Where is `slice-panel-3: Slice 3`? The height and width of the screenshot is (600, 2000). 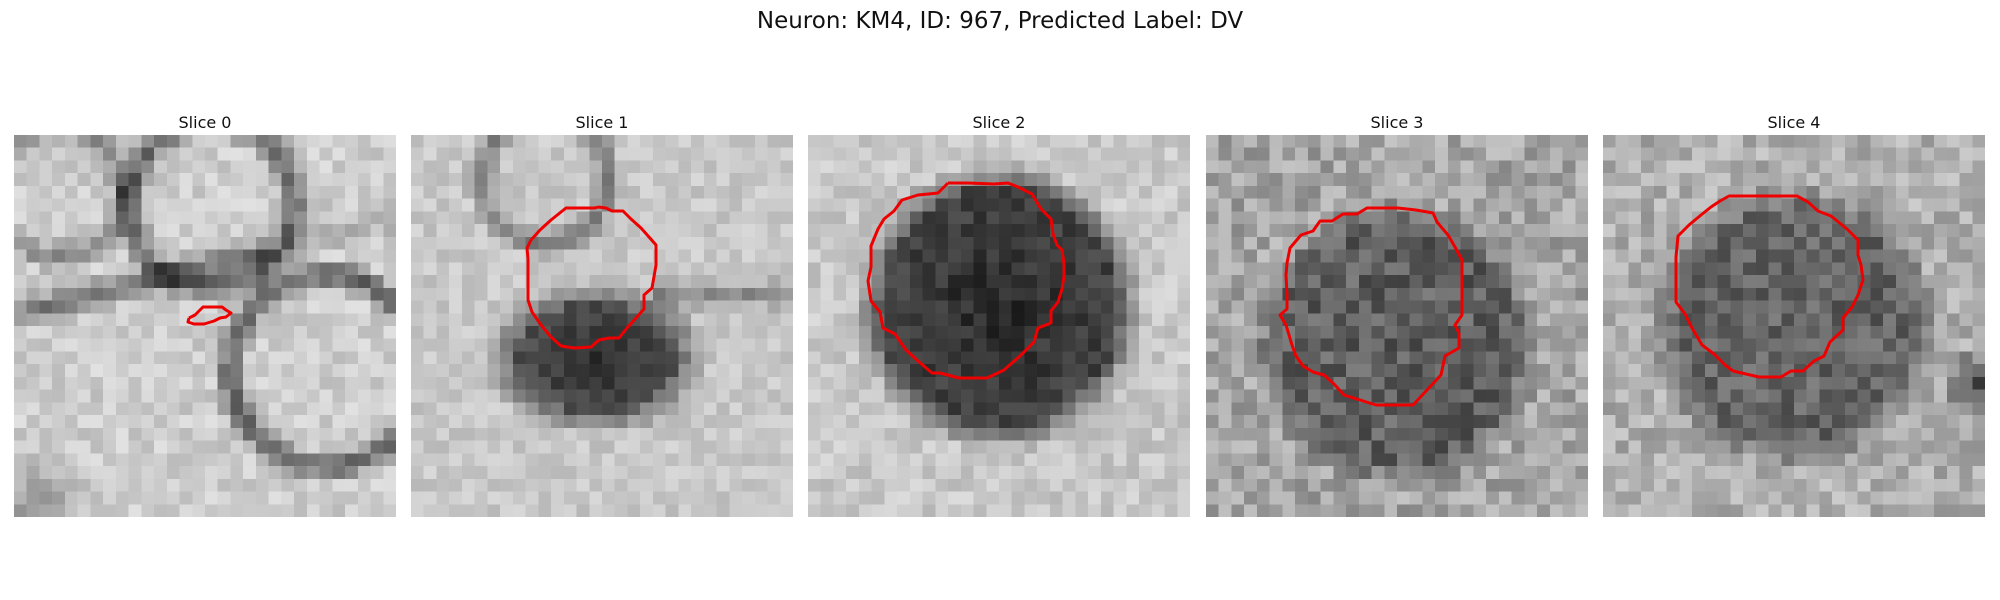 slice-panel-3: Slice 3 is located at coordinates (1397, 314).